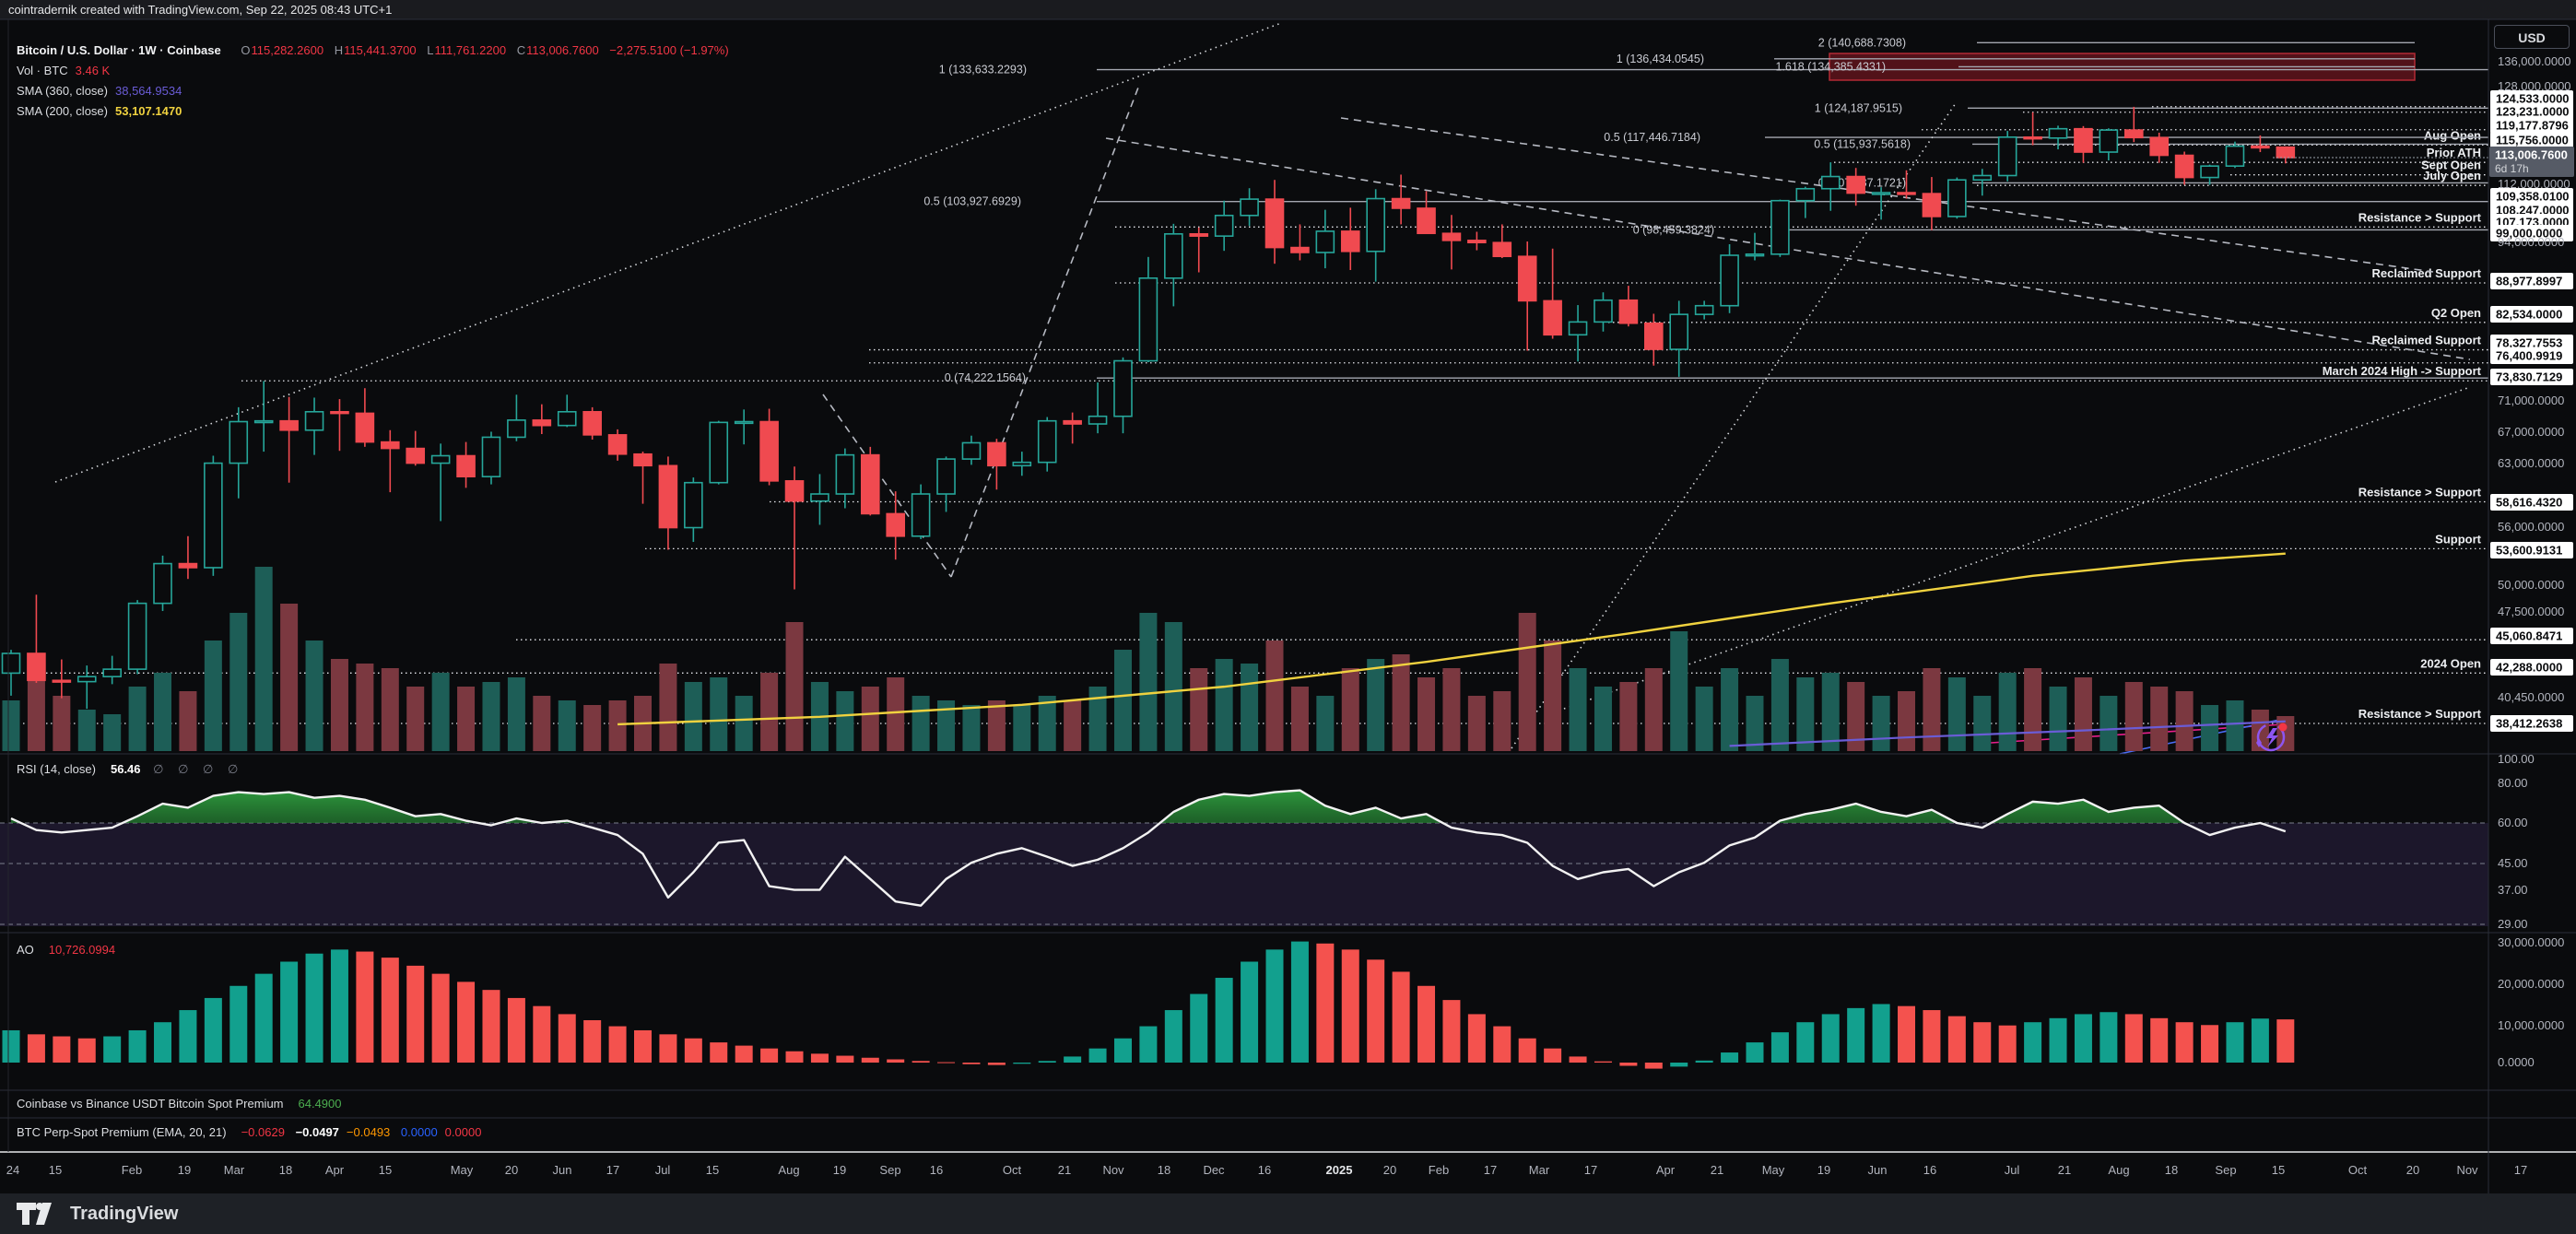  Describe the element at coordinates (1862, 143) in the screenshot. I see `fib-label: 0.5 (115,937.5618)` at that location.